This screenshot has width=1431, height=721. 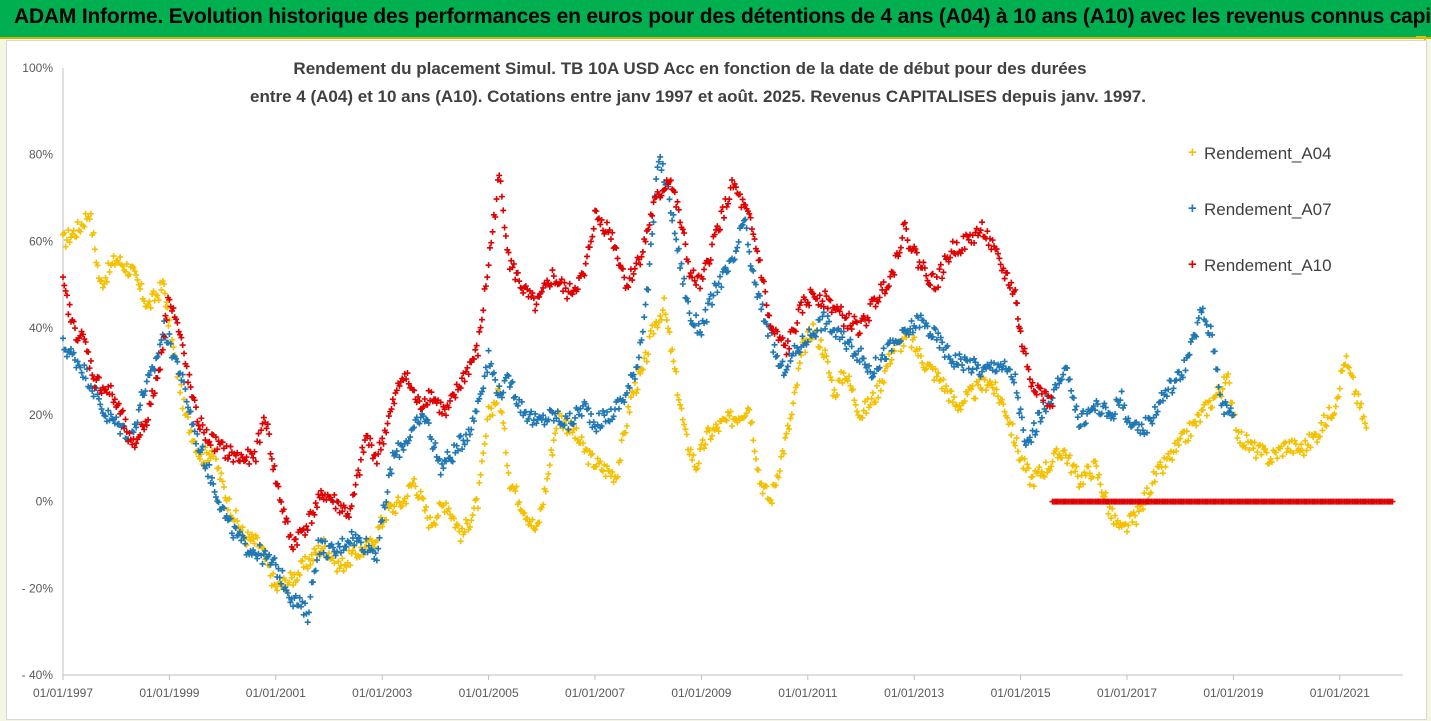 I want to click on x-tick-label: 01/01/1997, so click(x=63, y=693).